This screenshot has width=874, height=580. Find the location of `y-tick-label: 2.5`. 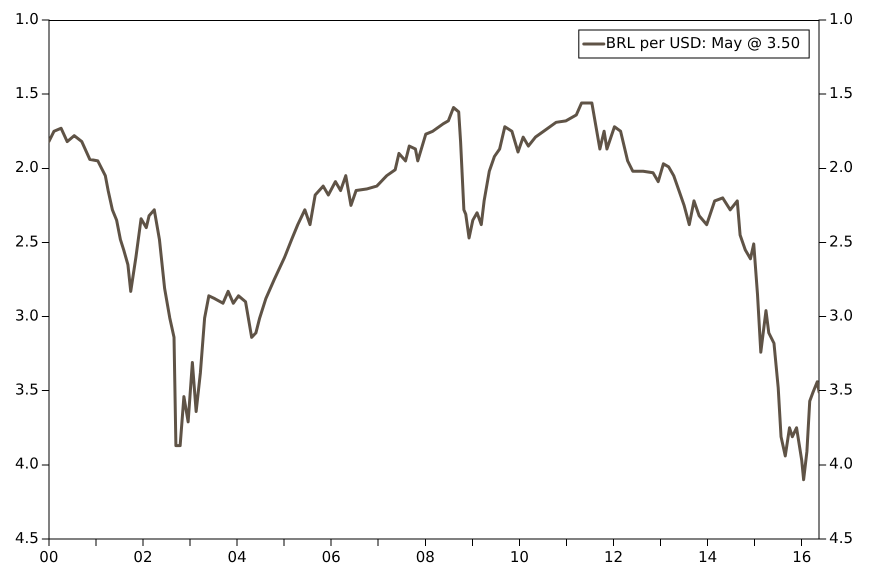

y-tick-label: 2.5 is located at coordinates (26, 241).